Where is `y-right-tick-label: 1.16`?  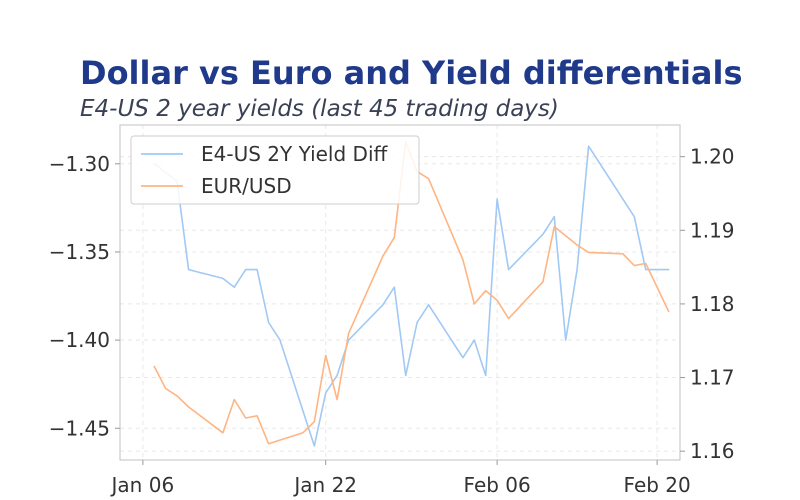 y-right-tick-label: 1.16 is located at coordinates (712, 451).